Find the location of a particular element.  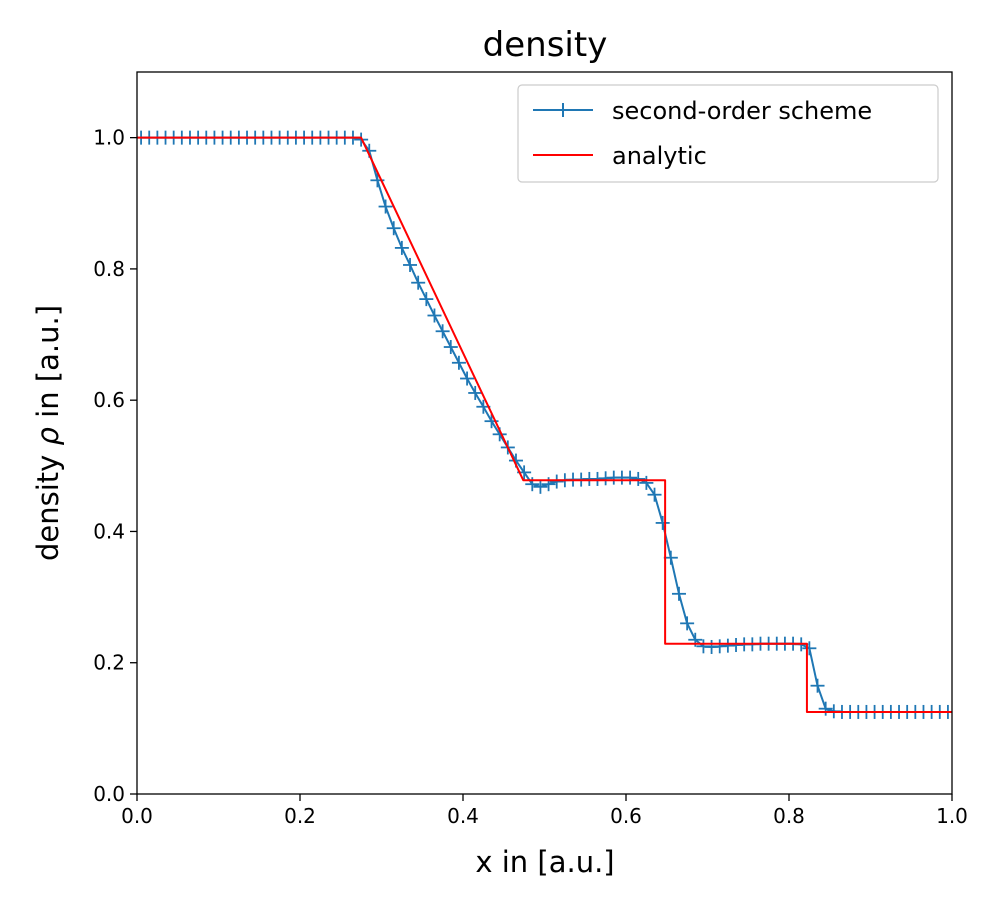

y-tick-label: 0.4 is located at coordinates (109, 531).